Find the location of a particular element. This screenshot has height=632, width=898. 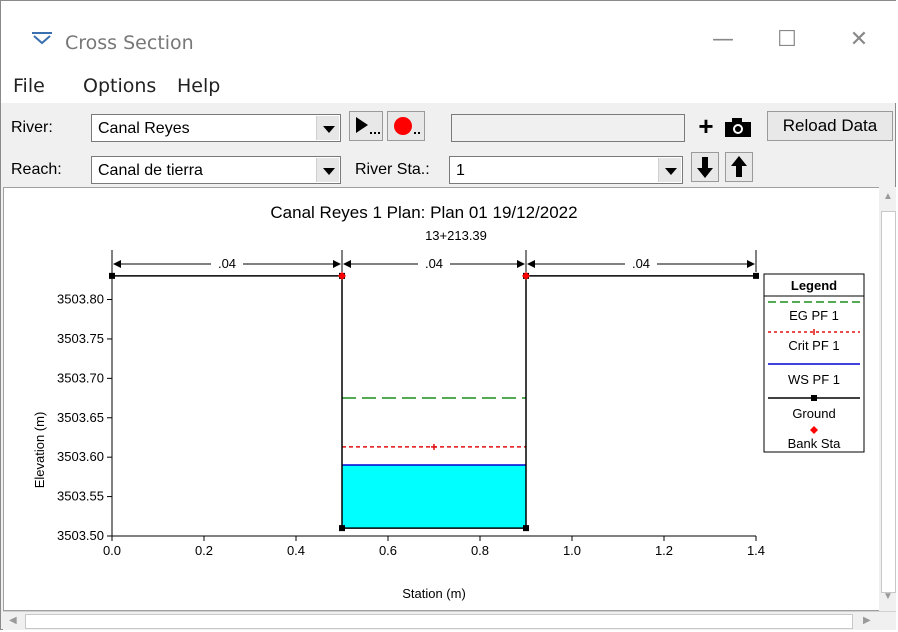

y-tick-label: 3503.80 is located at coordinates (80, 299).